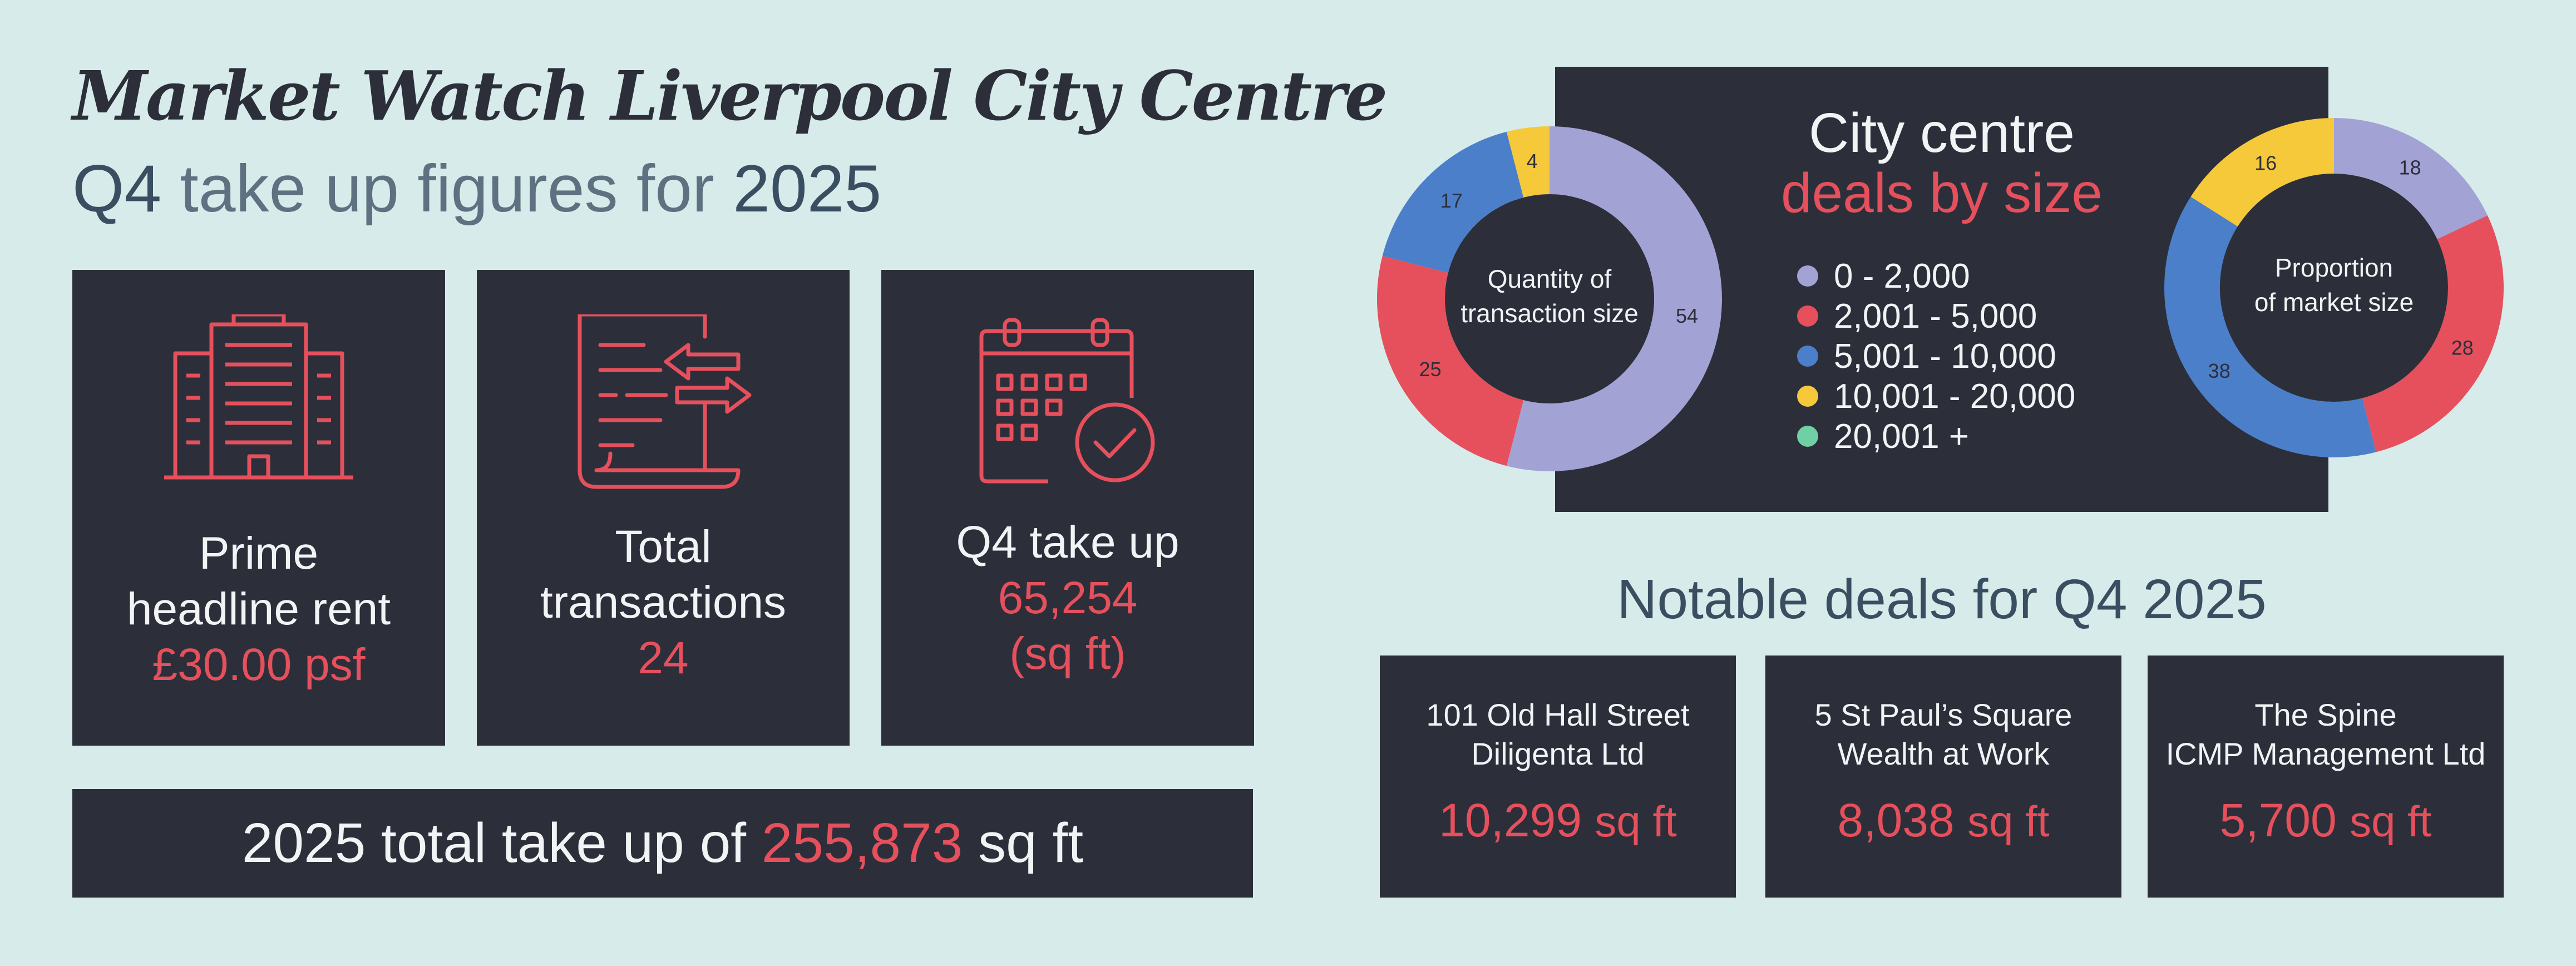 Image resolution: width=2576 pixels, height=966 pixels. What do you see at coordinates (1067, 653) in the screenshot?
I see `stat-value-unit: (sq ft)` at bounding box center [1067, 653].